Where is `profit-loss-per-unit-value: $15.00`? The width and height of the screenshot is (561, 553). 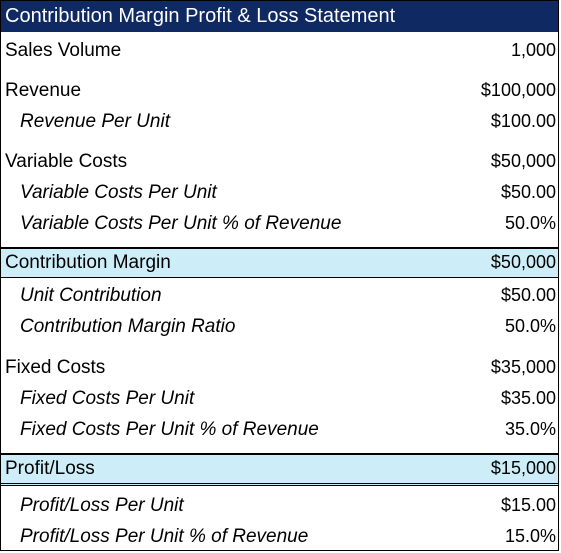
profit-loss-per-unit-value: $15.00 is located at coordinates (528, 505).